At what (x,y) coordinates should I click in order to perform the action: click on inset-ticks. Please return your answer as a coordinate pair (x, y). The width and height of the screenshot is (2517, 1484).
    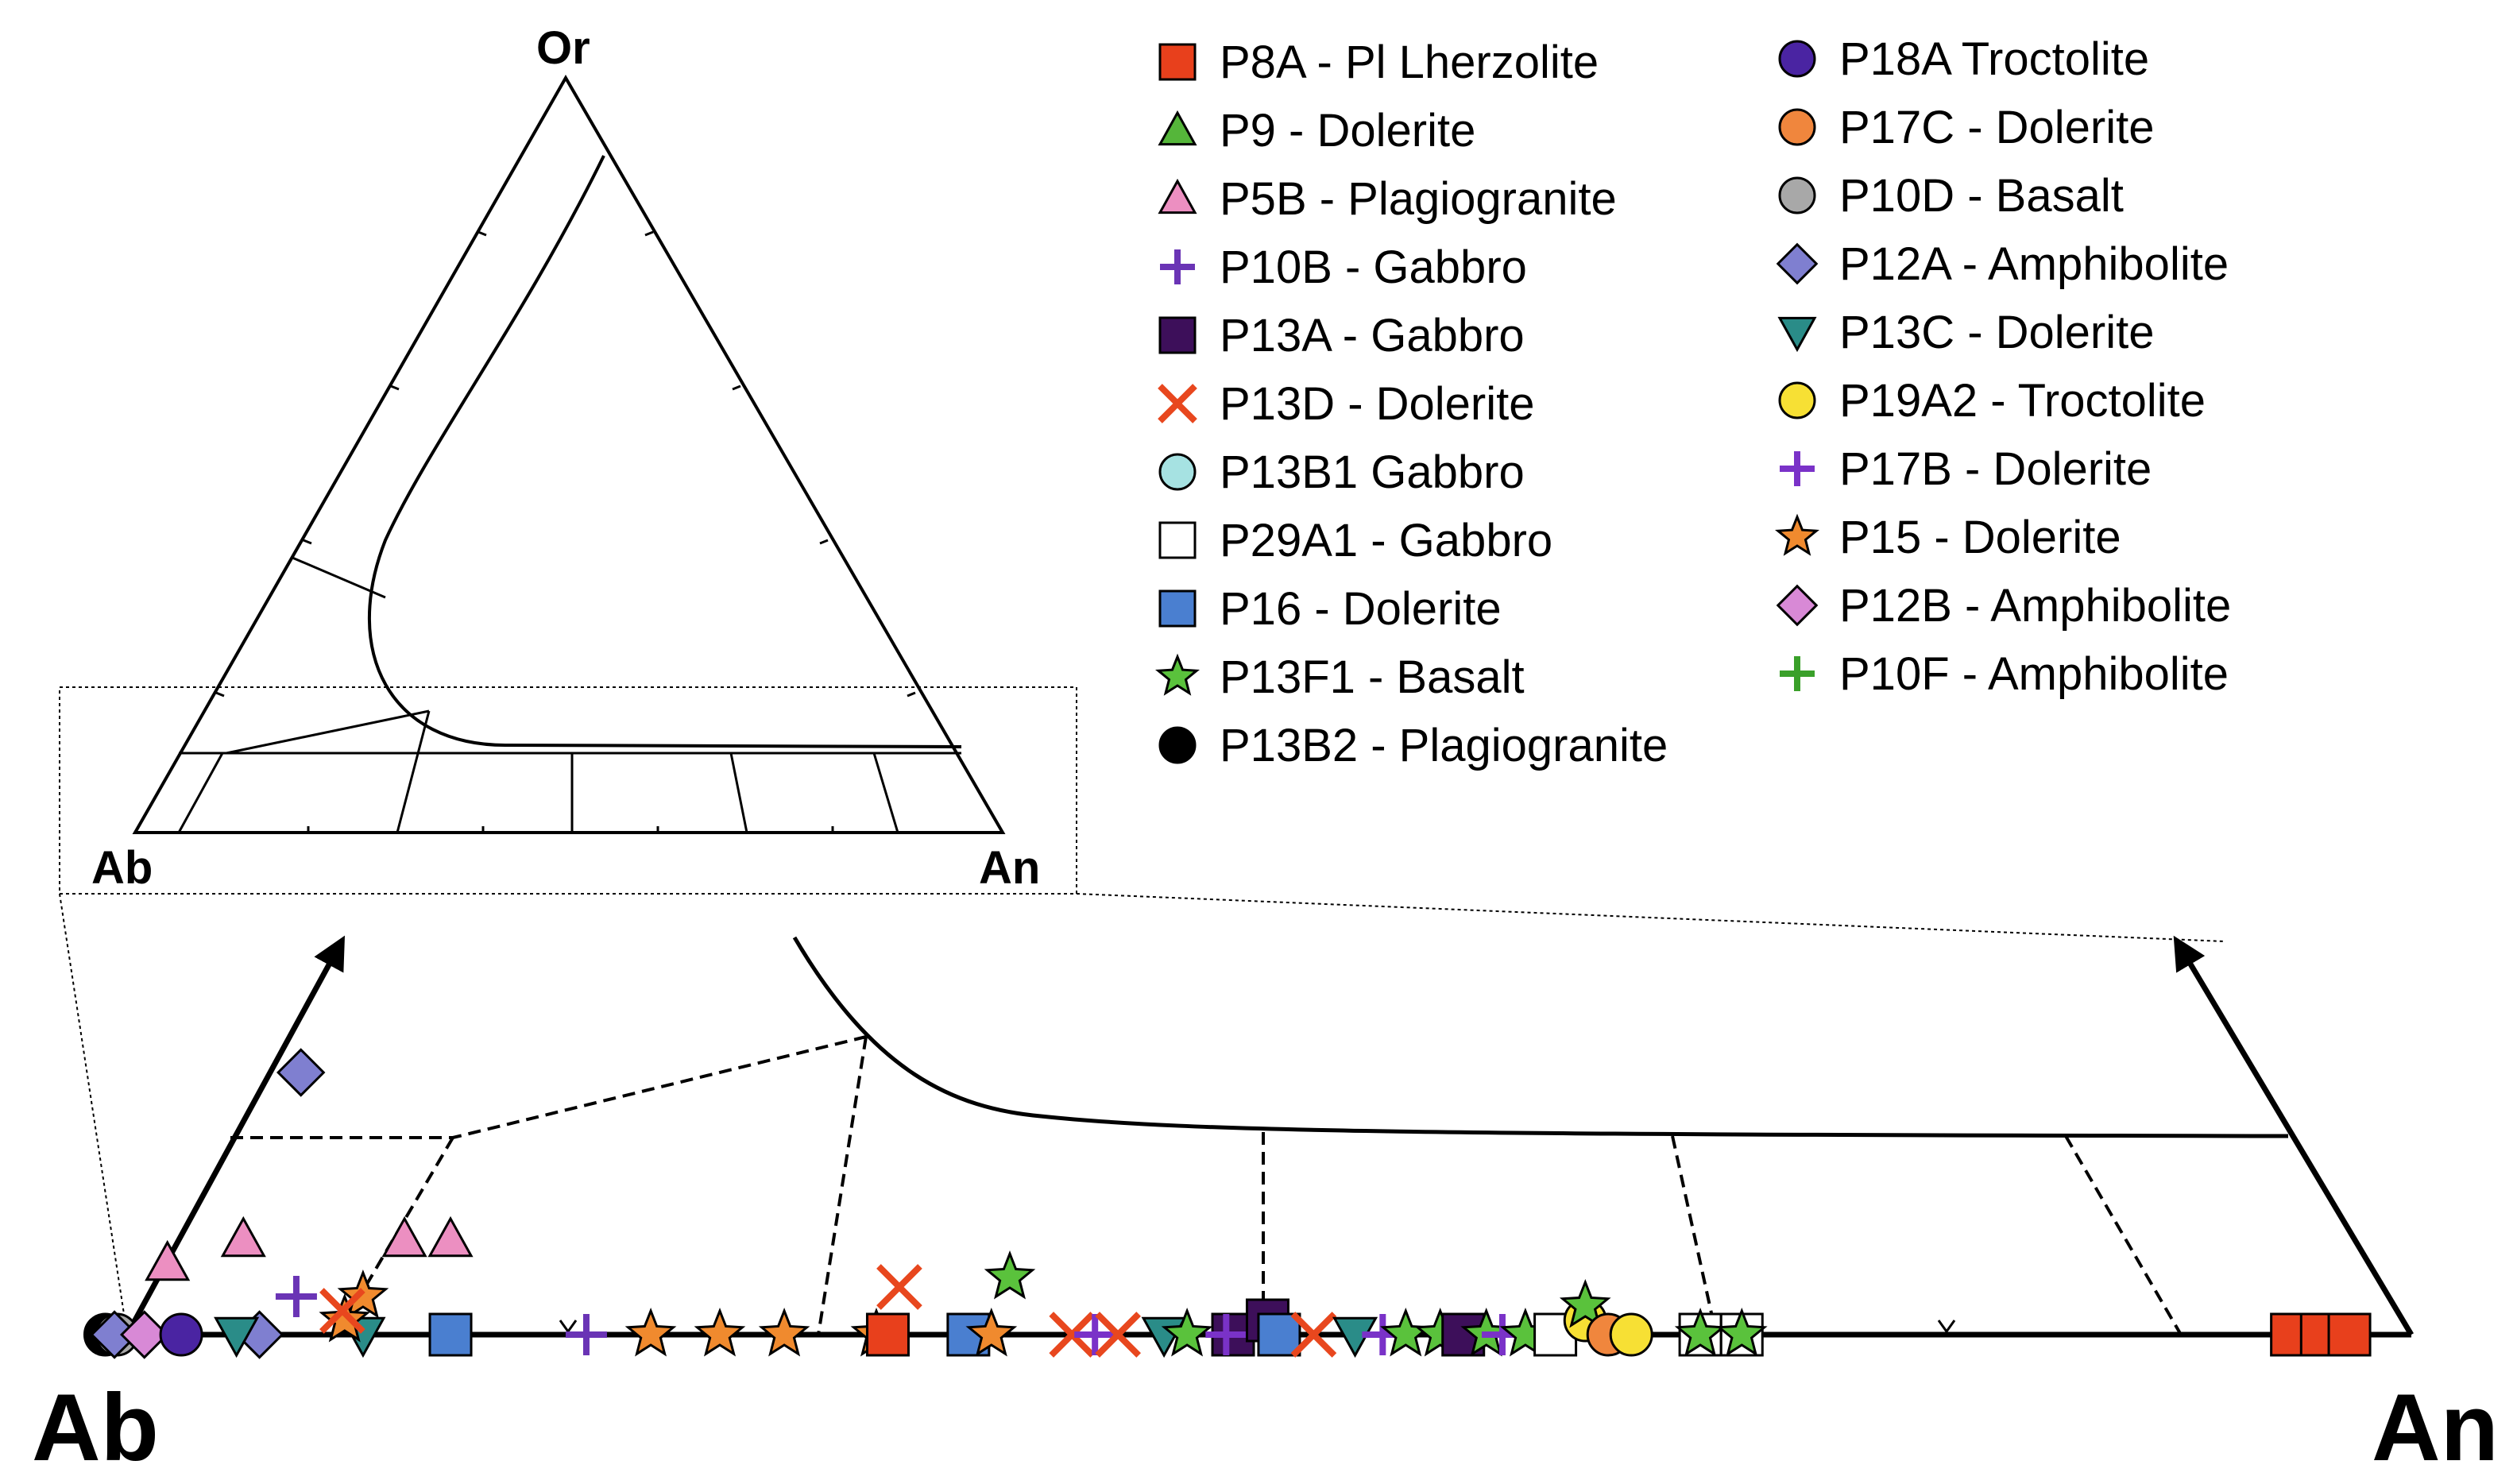
    Looking at the image, I should click on (565, 532).